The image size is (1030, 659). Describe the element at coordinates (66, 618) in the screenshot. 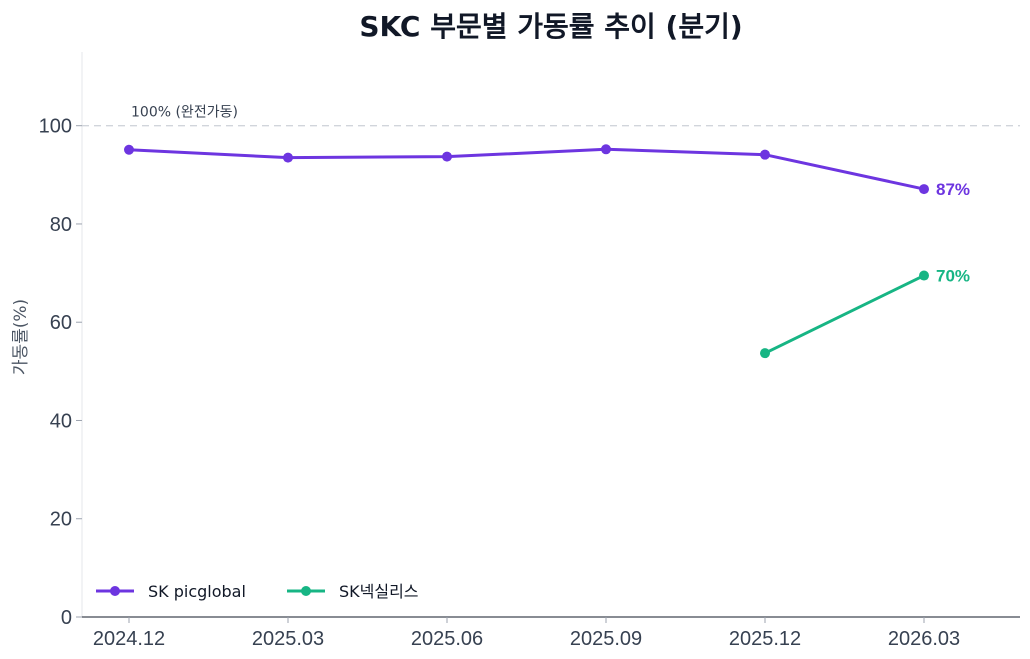

I see `y-tick-label: 0` at that location.